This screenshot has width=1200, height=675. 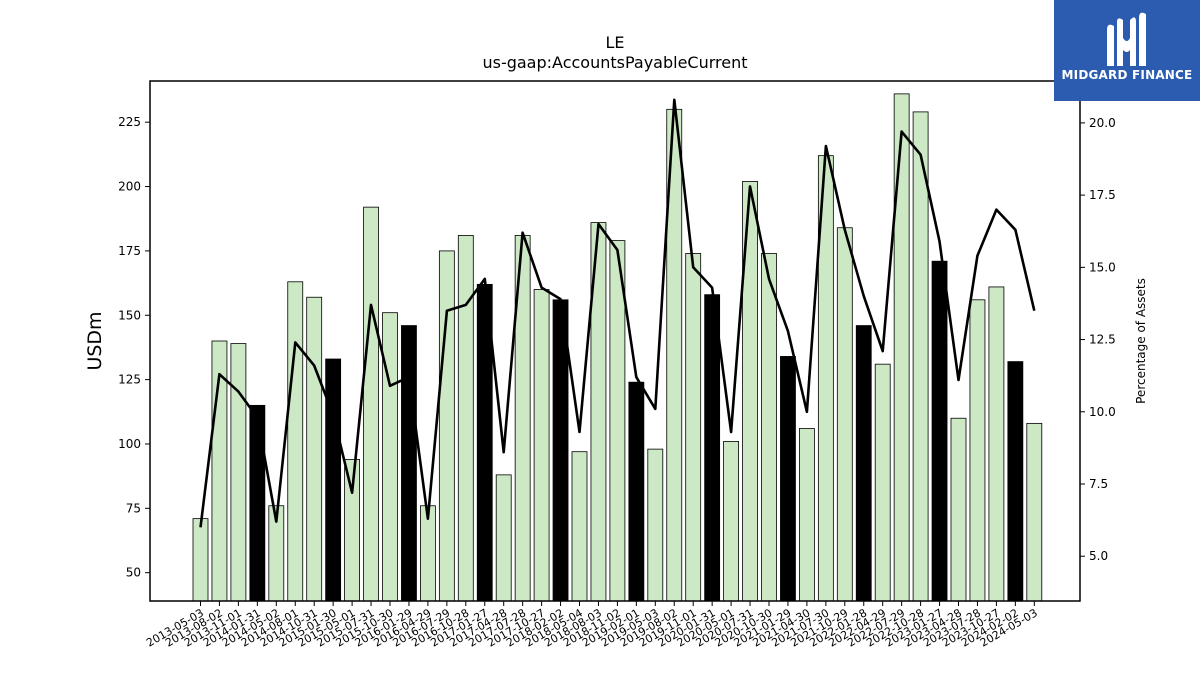 What do you see at coordinates (134, 347) in the screenshot?
I see `y-axis-ticks: 50 75 100 125 150 175 200 225` at bounding box center [134, 347].